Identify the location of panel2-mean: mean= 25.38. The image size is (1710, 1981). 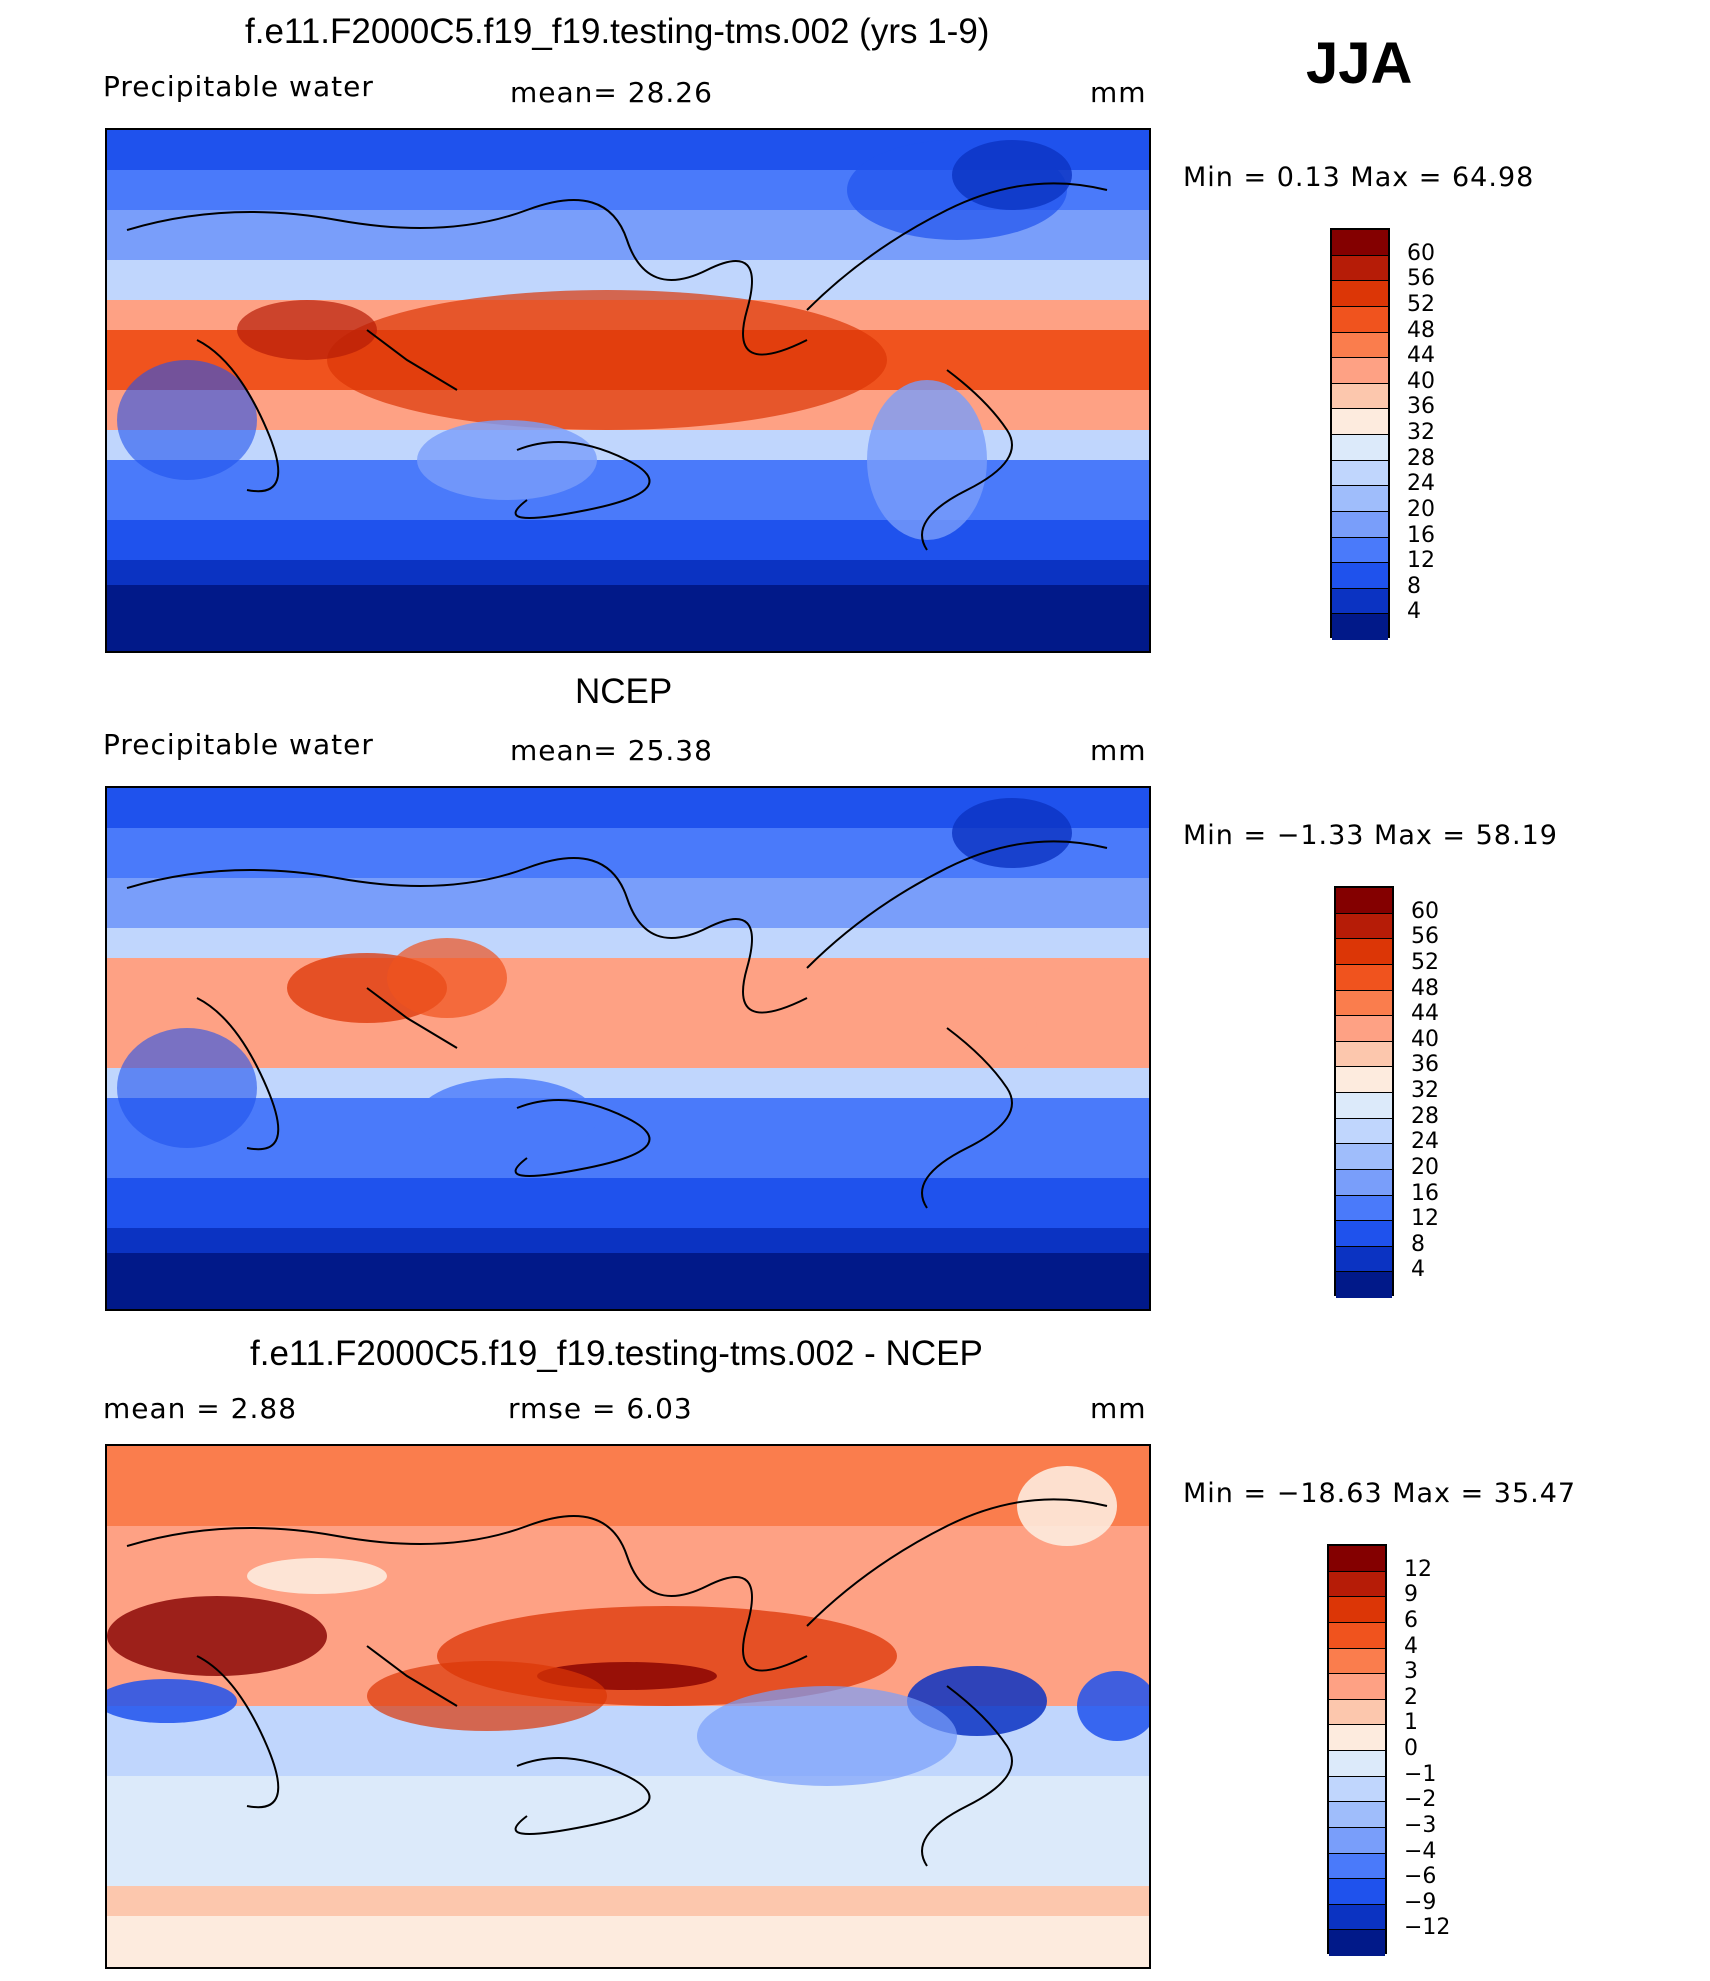
(611, 750).